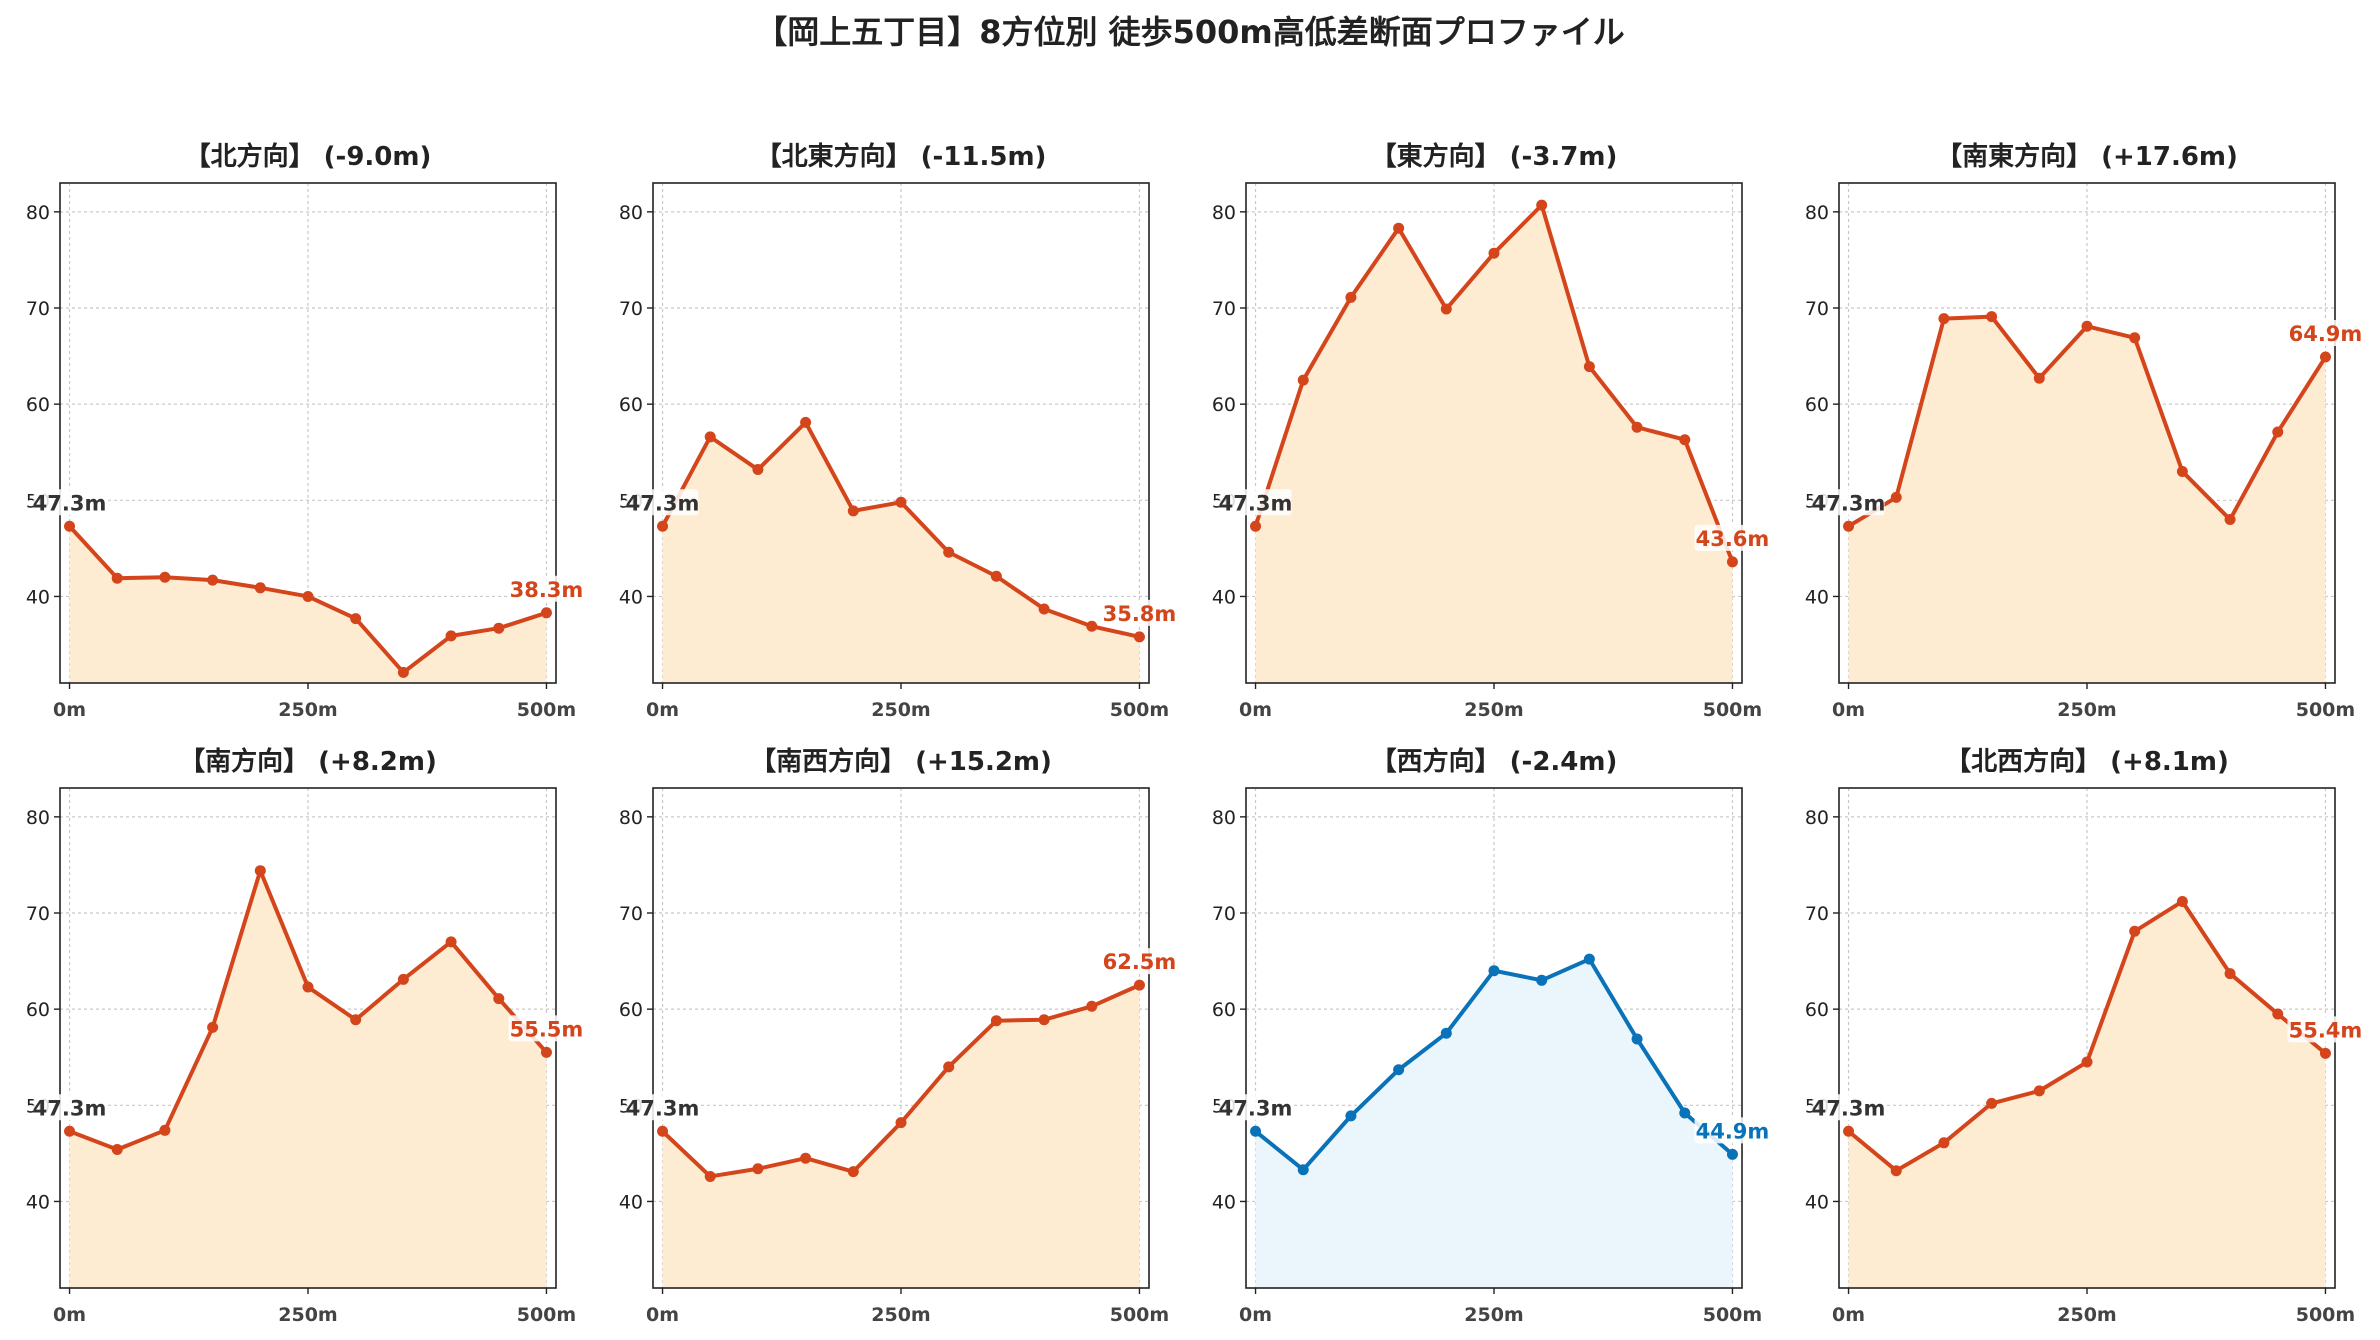 The height and width of the screenshot is (1340, 2380). I want to click on panel-title: 【西方向】 (-2.4m), so click(1494, 761).